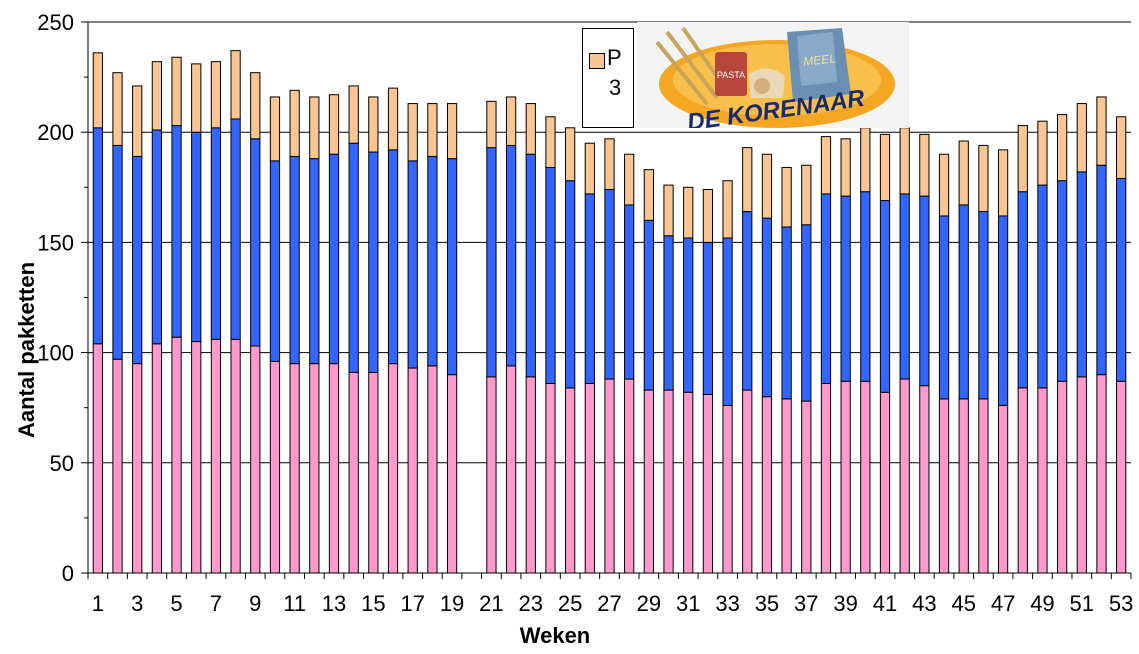 This screenshot has width=1139, height=654. Describe the element at coordinates (727, 603) in the screenshot. I see `x-tick-label: 33` at that location.